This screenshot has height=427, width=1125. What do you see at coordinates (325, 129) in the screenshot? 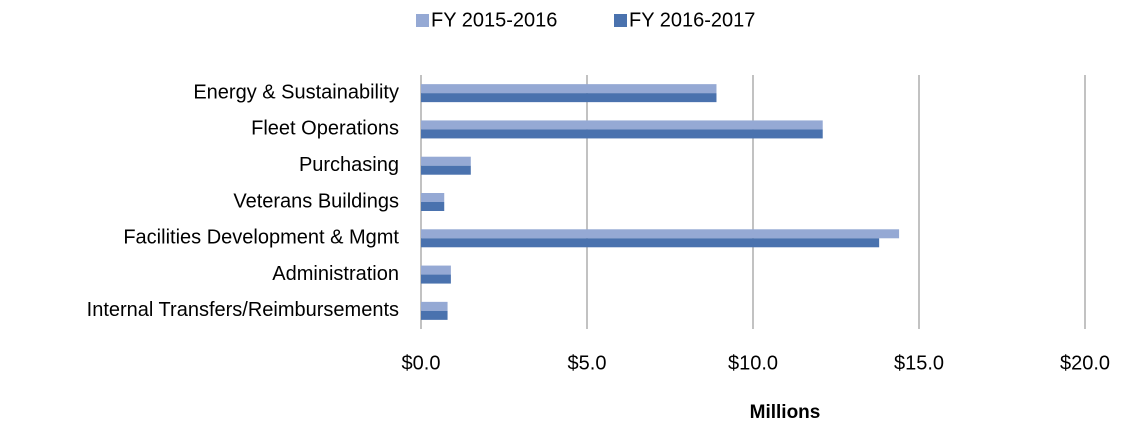
I see `y-tick-label: Fleet Operations` at bounding box center [325, 129].